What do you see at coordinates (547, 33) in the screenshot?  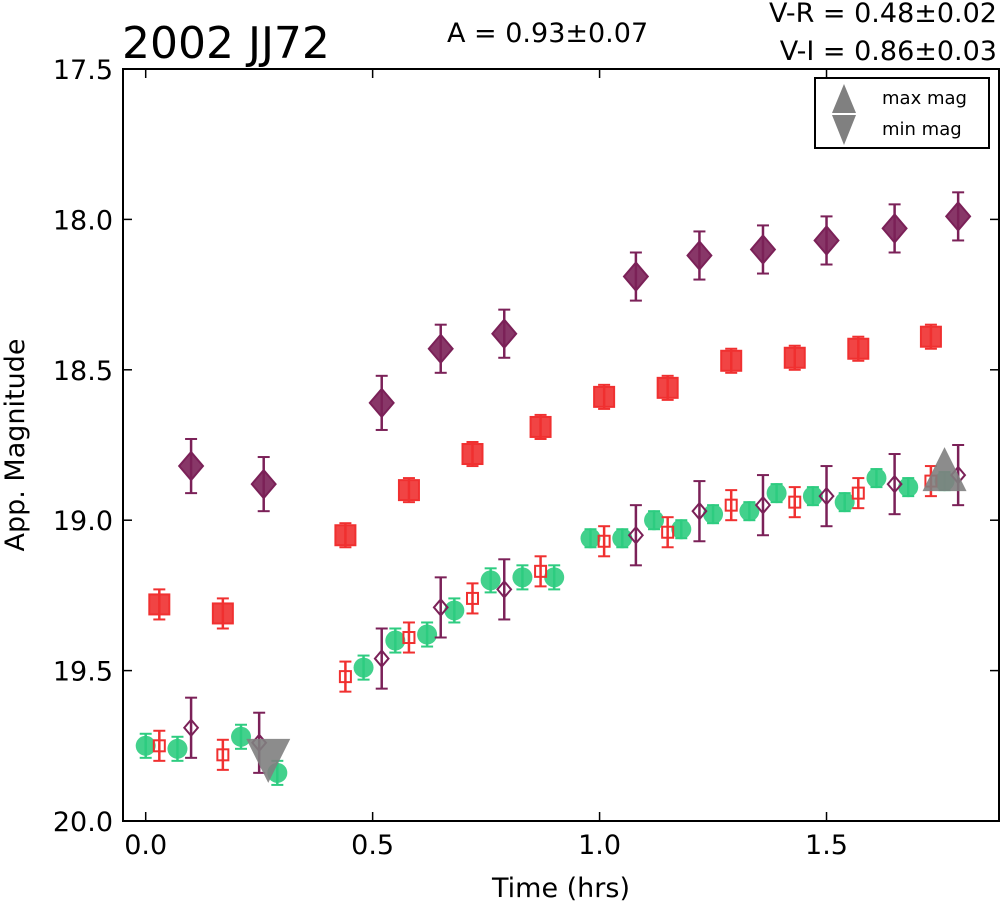 I see `amplitude-annotation: A = 0.93±0.07` at bounding box center [547, 33].